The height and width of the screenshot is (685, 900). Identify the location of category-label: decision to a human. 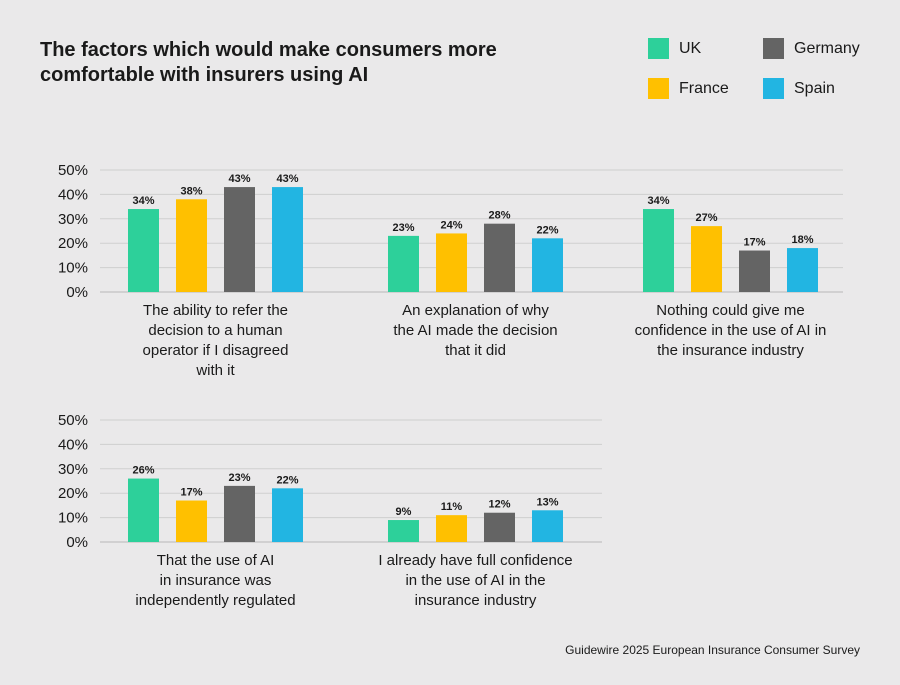
(215, 330).